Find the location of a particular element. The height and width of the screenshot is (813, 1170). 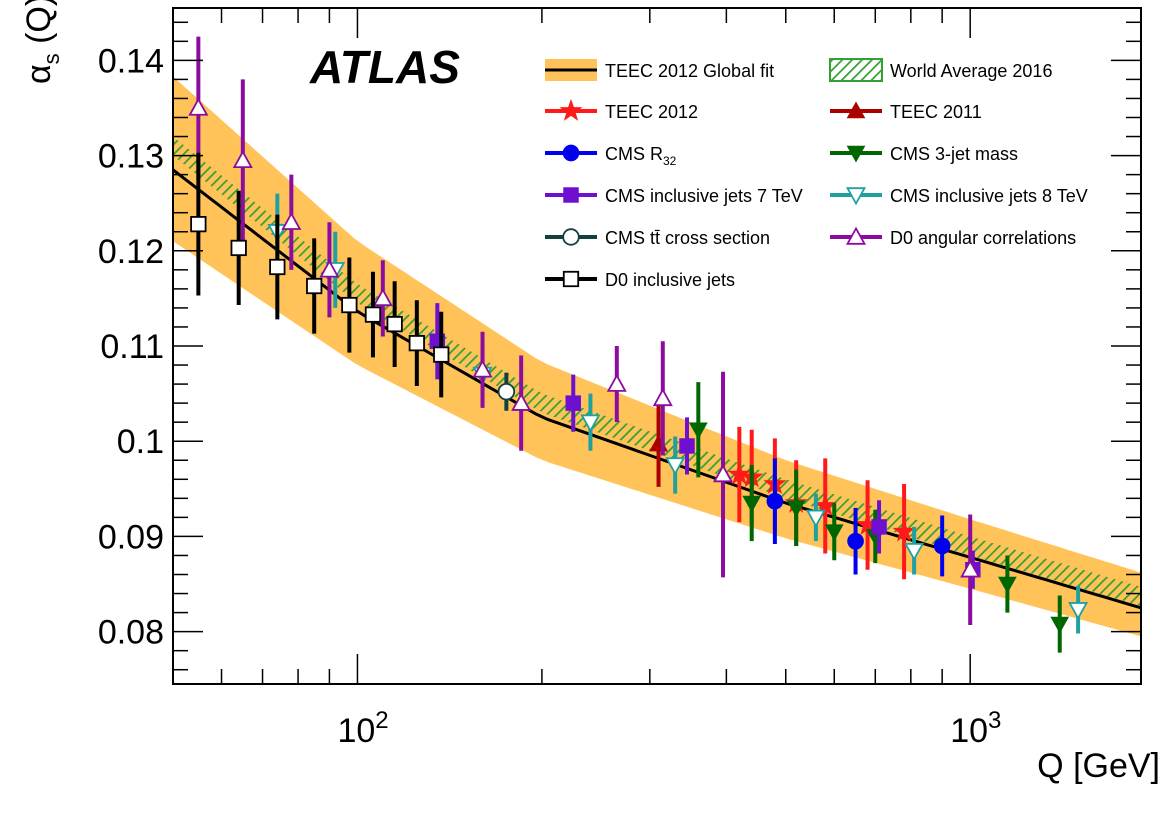

y-axis-title: αs (Q) is located at coordinates (42, 42).